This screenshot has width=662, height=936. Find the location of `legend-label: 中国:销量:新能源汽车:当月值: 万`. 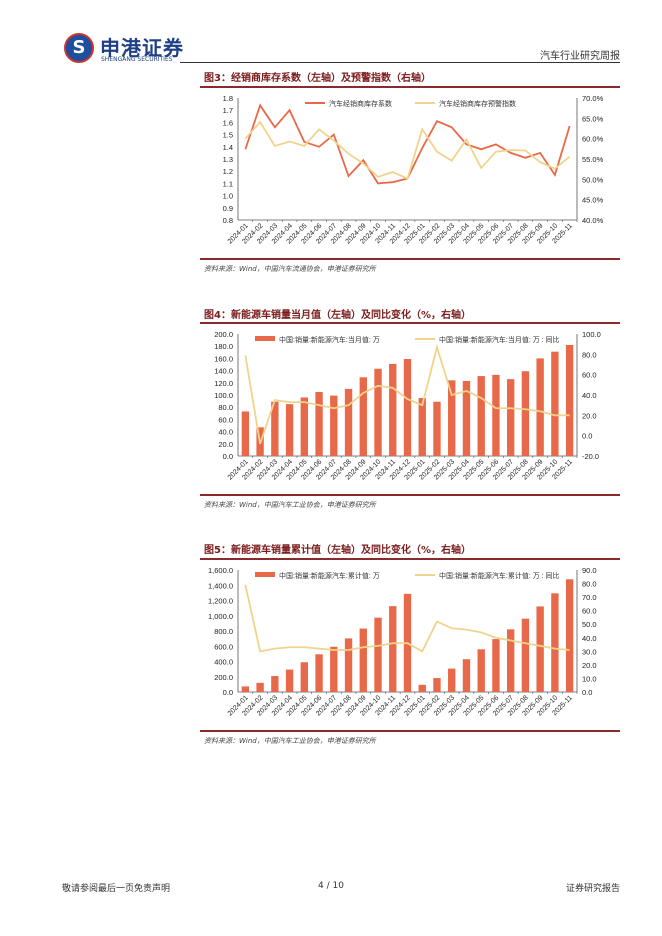

legend-label: 中国:销量:新能源汽车:当月值: 万 is located at coordinates (329, 339).